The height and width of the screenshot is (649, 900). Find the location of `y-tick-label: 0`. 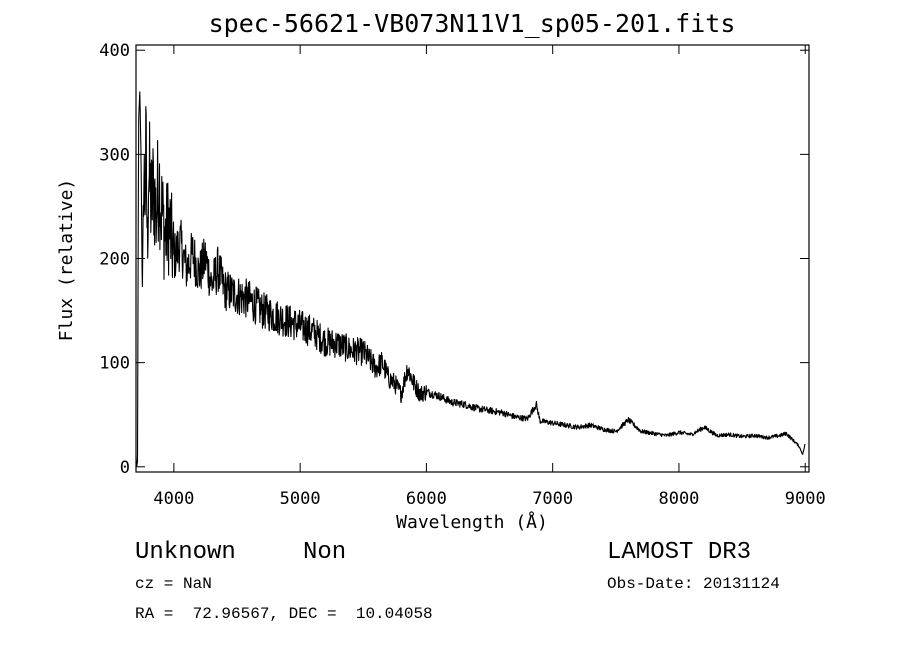

y-tick-label: 0 is located at coordinates (125, 468).